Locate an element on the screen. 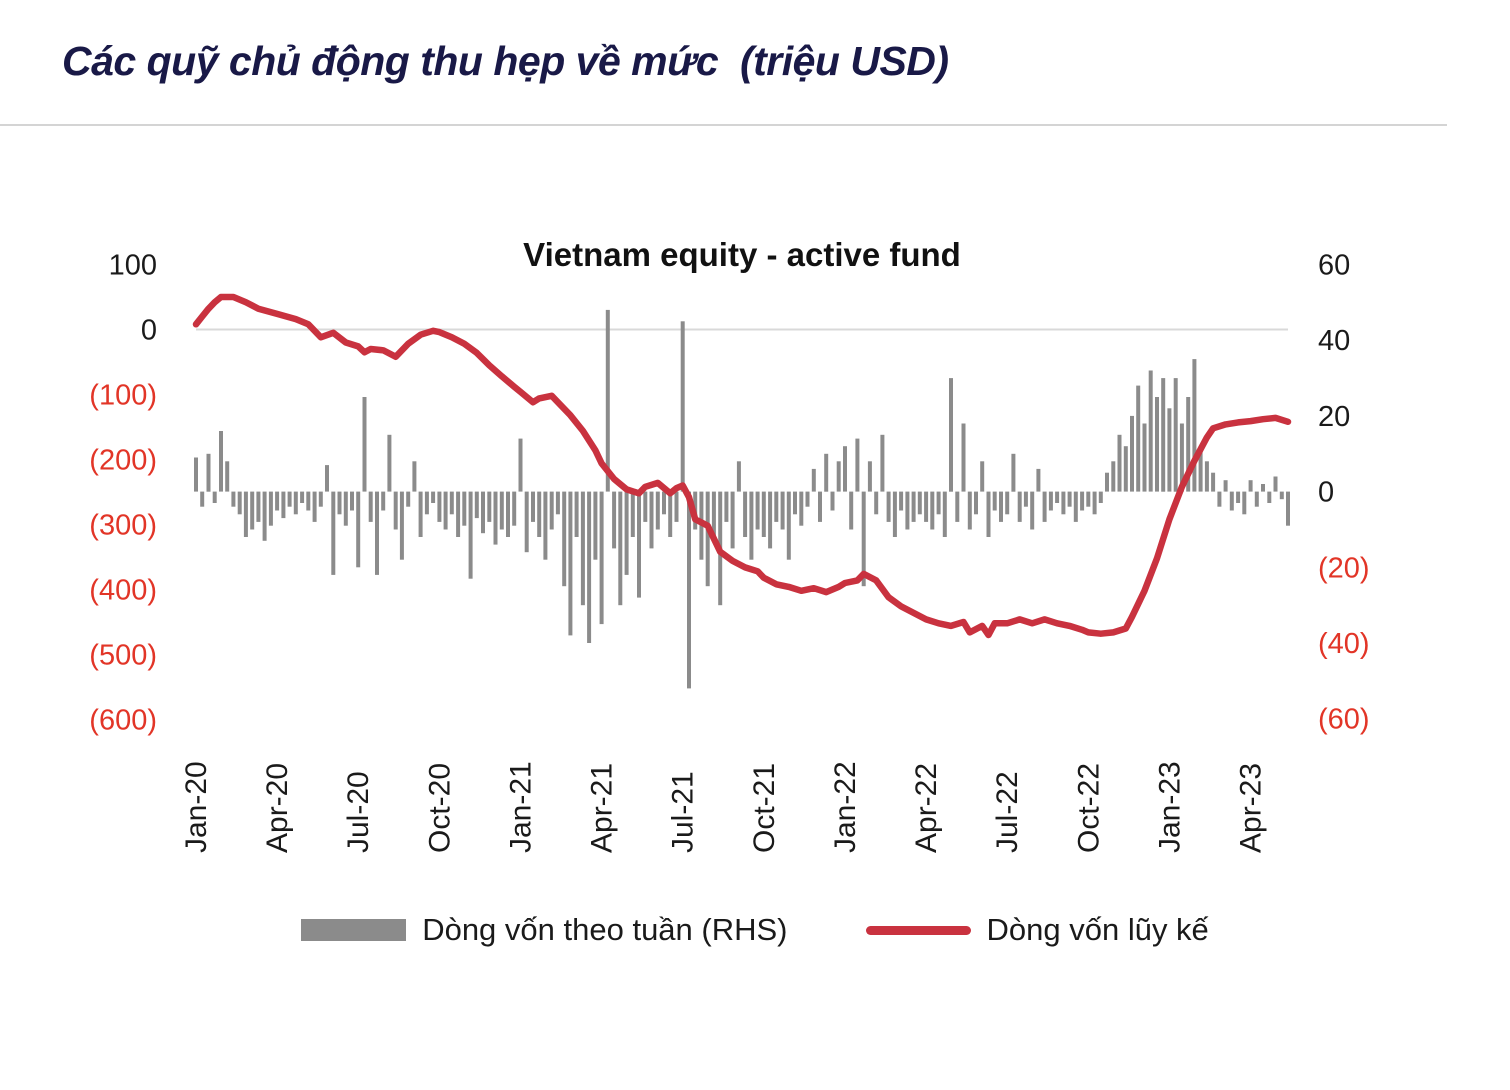  right-axis-tick-label: 60 is located at coordinates (1334, 266).